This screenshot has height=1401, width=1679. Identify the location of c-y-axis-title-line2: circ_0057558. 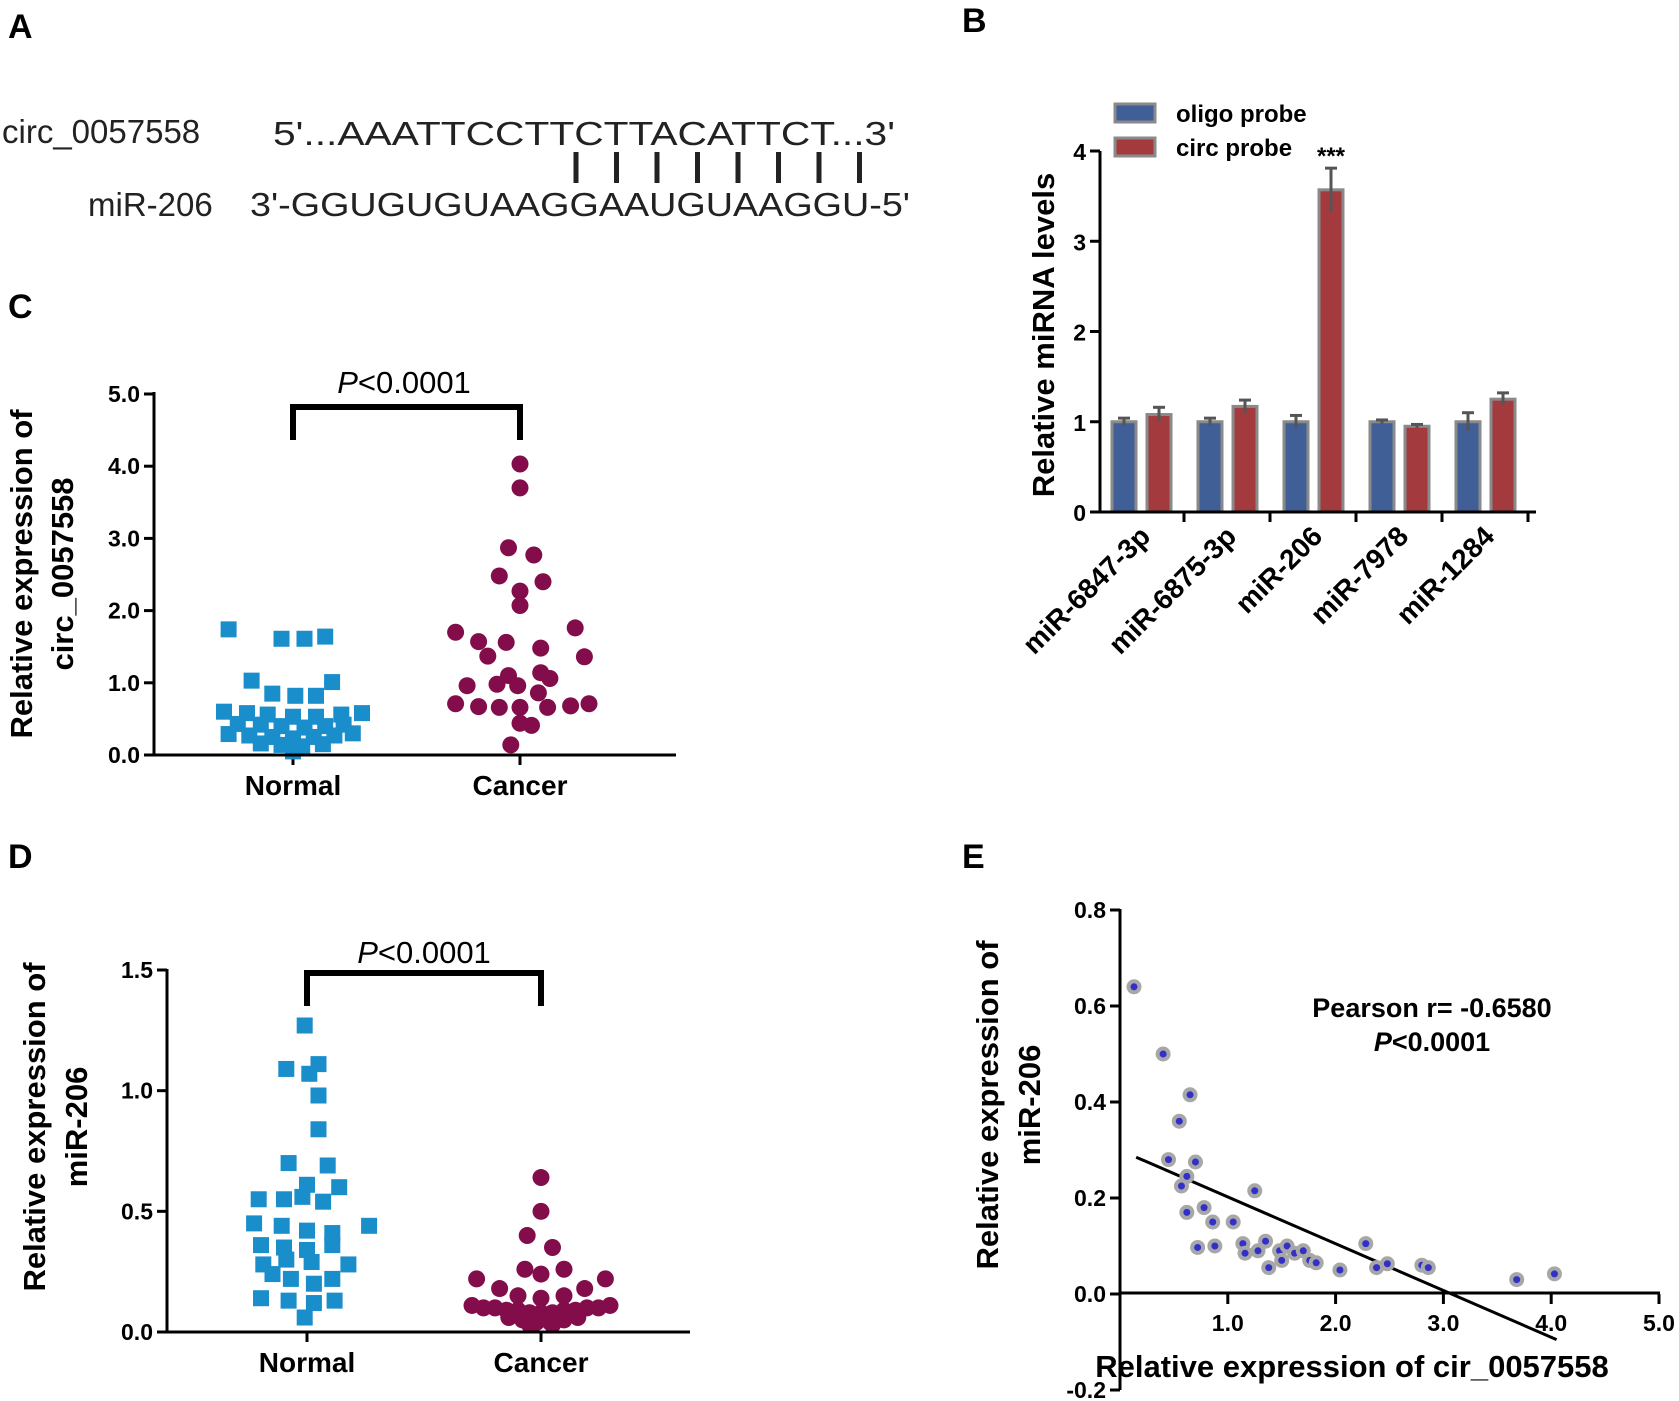
(62, 573).